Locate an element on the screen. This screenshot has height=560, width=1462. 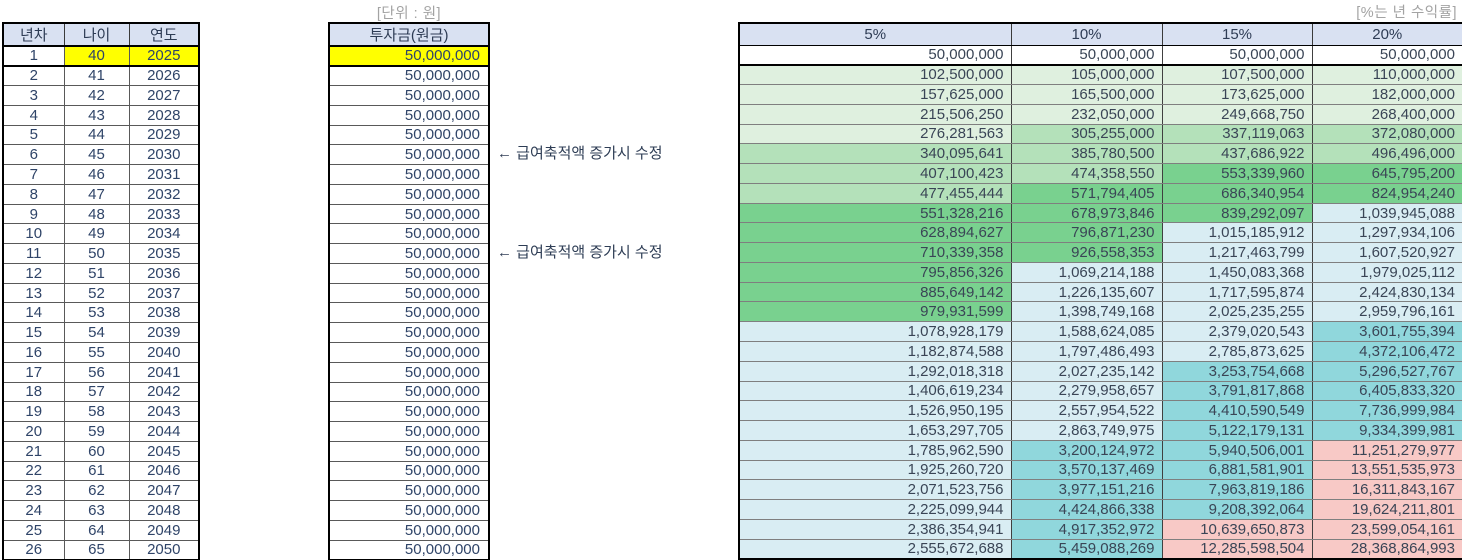
cell: 1 is located at coordinates (33, 56).